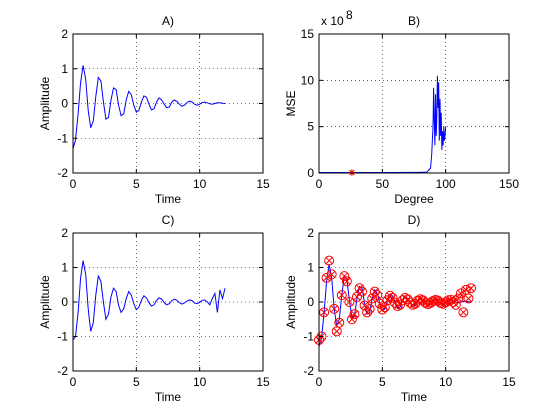 This screenshot has width=560, height=420. Describe the element at coordinates (308, 80) in the screenshot. I see `y-tick-label: 10` at that location.